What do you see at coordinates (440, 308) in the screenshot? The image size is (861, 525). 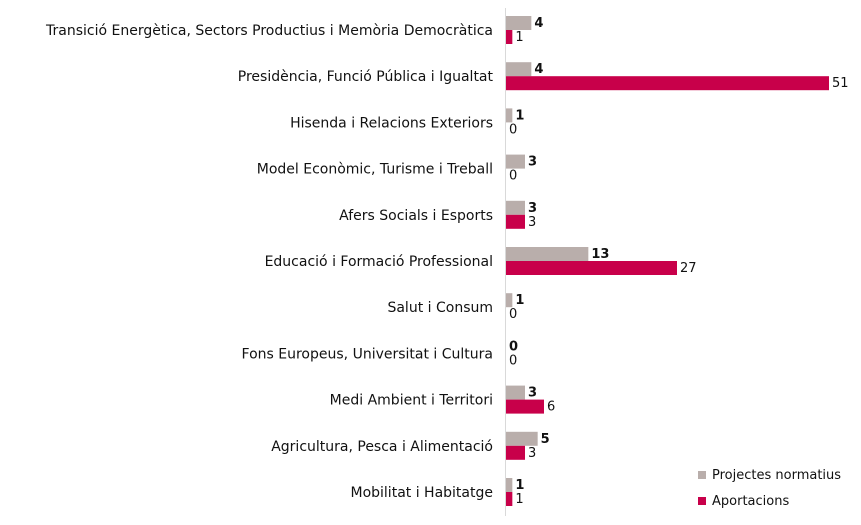 I see `category-label-salut-i-consum: Salut i Consum` at bounding box center [440, 308].